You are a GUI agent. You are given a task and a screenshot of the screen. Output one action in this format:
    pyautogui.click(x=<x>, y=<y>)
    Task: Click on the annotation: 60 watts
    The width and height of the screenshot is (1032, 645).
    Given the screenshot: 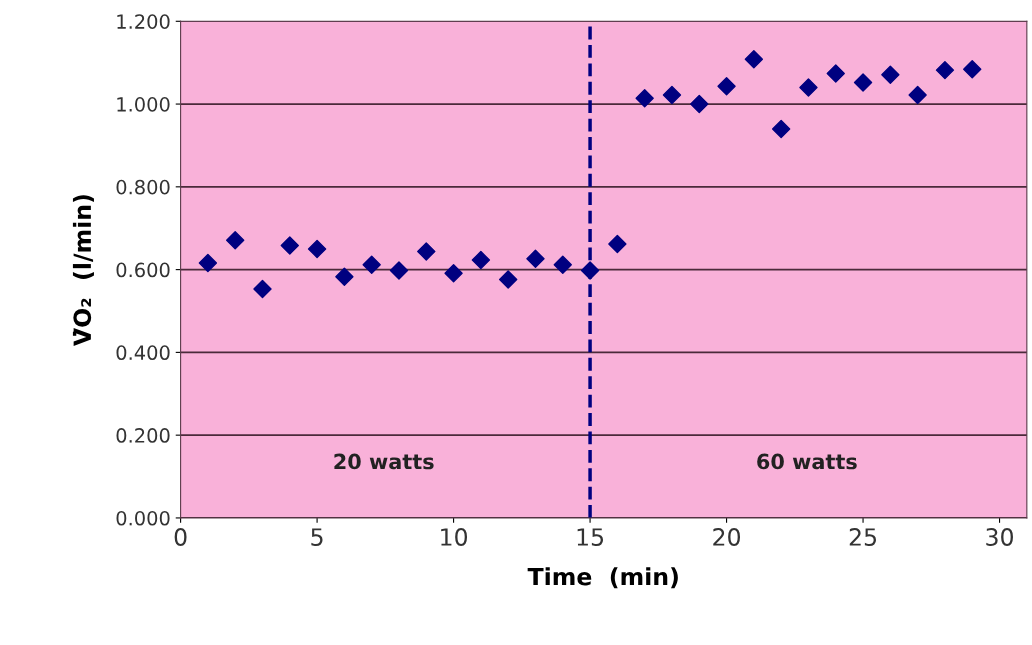 What is the action you would take?
    pyautogui.click(x=807, y=461)
    